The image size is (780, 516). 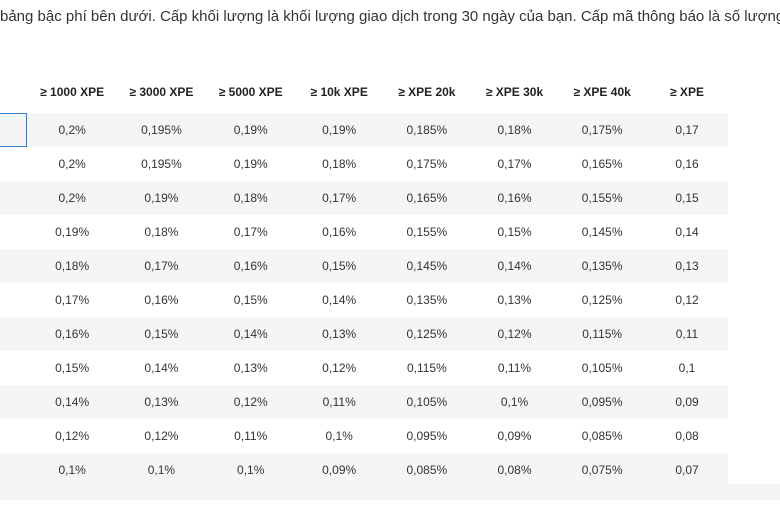 I want to click on column-header: ≥ XPE 30k, so click(x=514, y=91).